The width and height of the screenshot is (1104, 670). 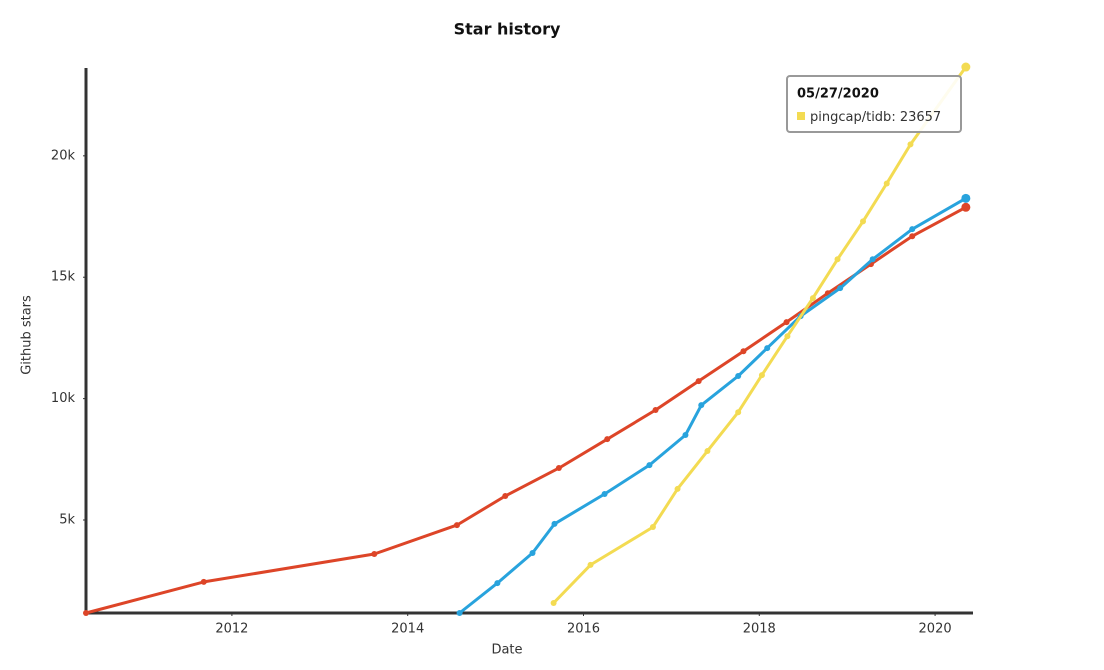 What do you see at coordinates (895, 117) in the screenshot?
I see `tooltip-sep: :` at bounding box center [895, 117].